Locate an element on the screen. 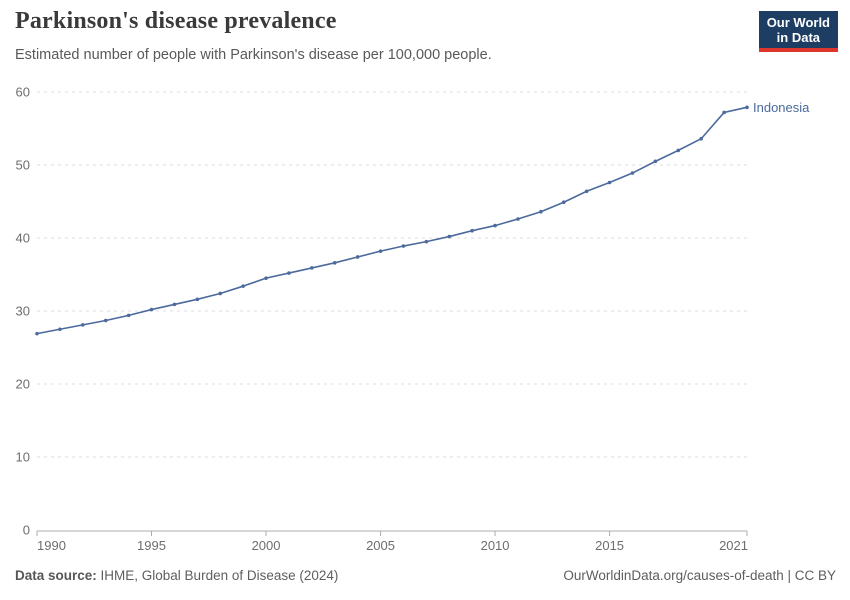 This screenshot has width=850, height=600. owid-logo-line1: Our World is located at coordinates (798, 22).